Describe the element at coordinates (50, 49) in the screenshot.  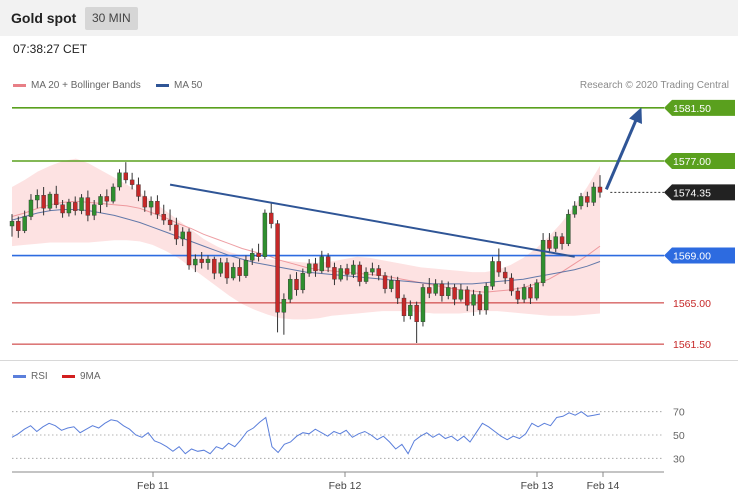
I see `timestamp: 07:38:27 CET` at that location.